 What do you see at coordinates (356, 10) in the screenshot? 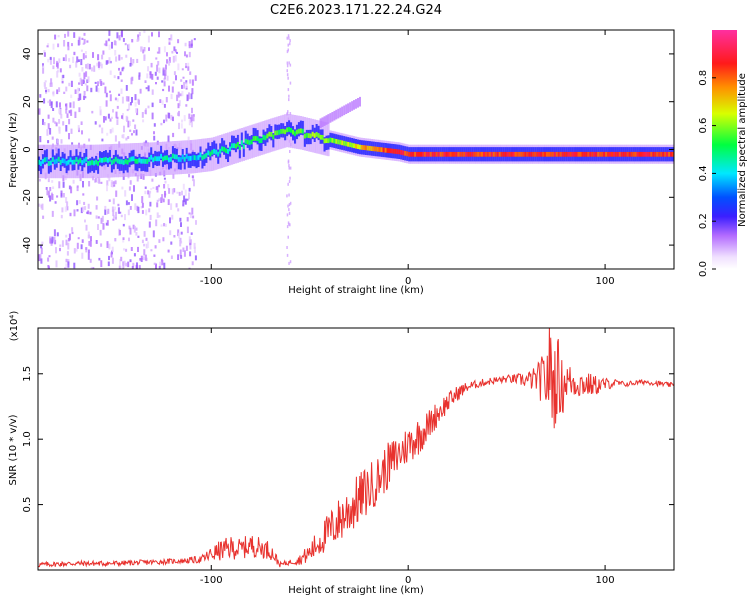
I see `chart-title: C2E6.2023.171.22.24.G24` at bounding box center [356, 10].